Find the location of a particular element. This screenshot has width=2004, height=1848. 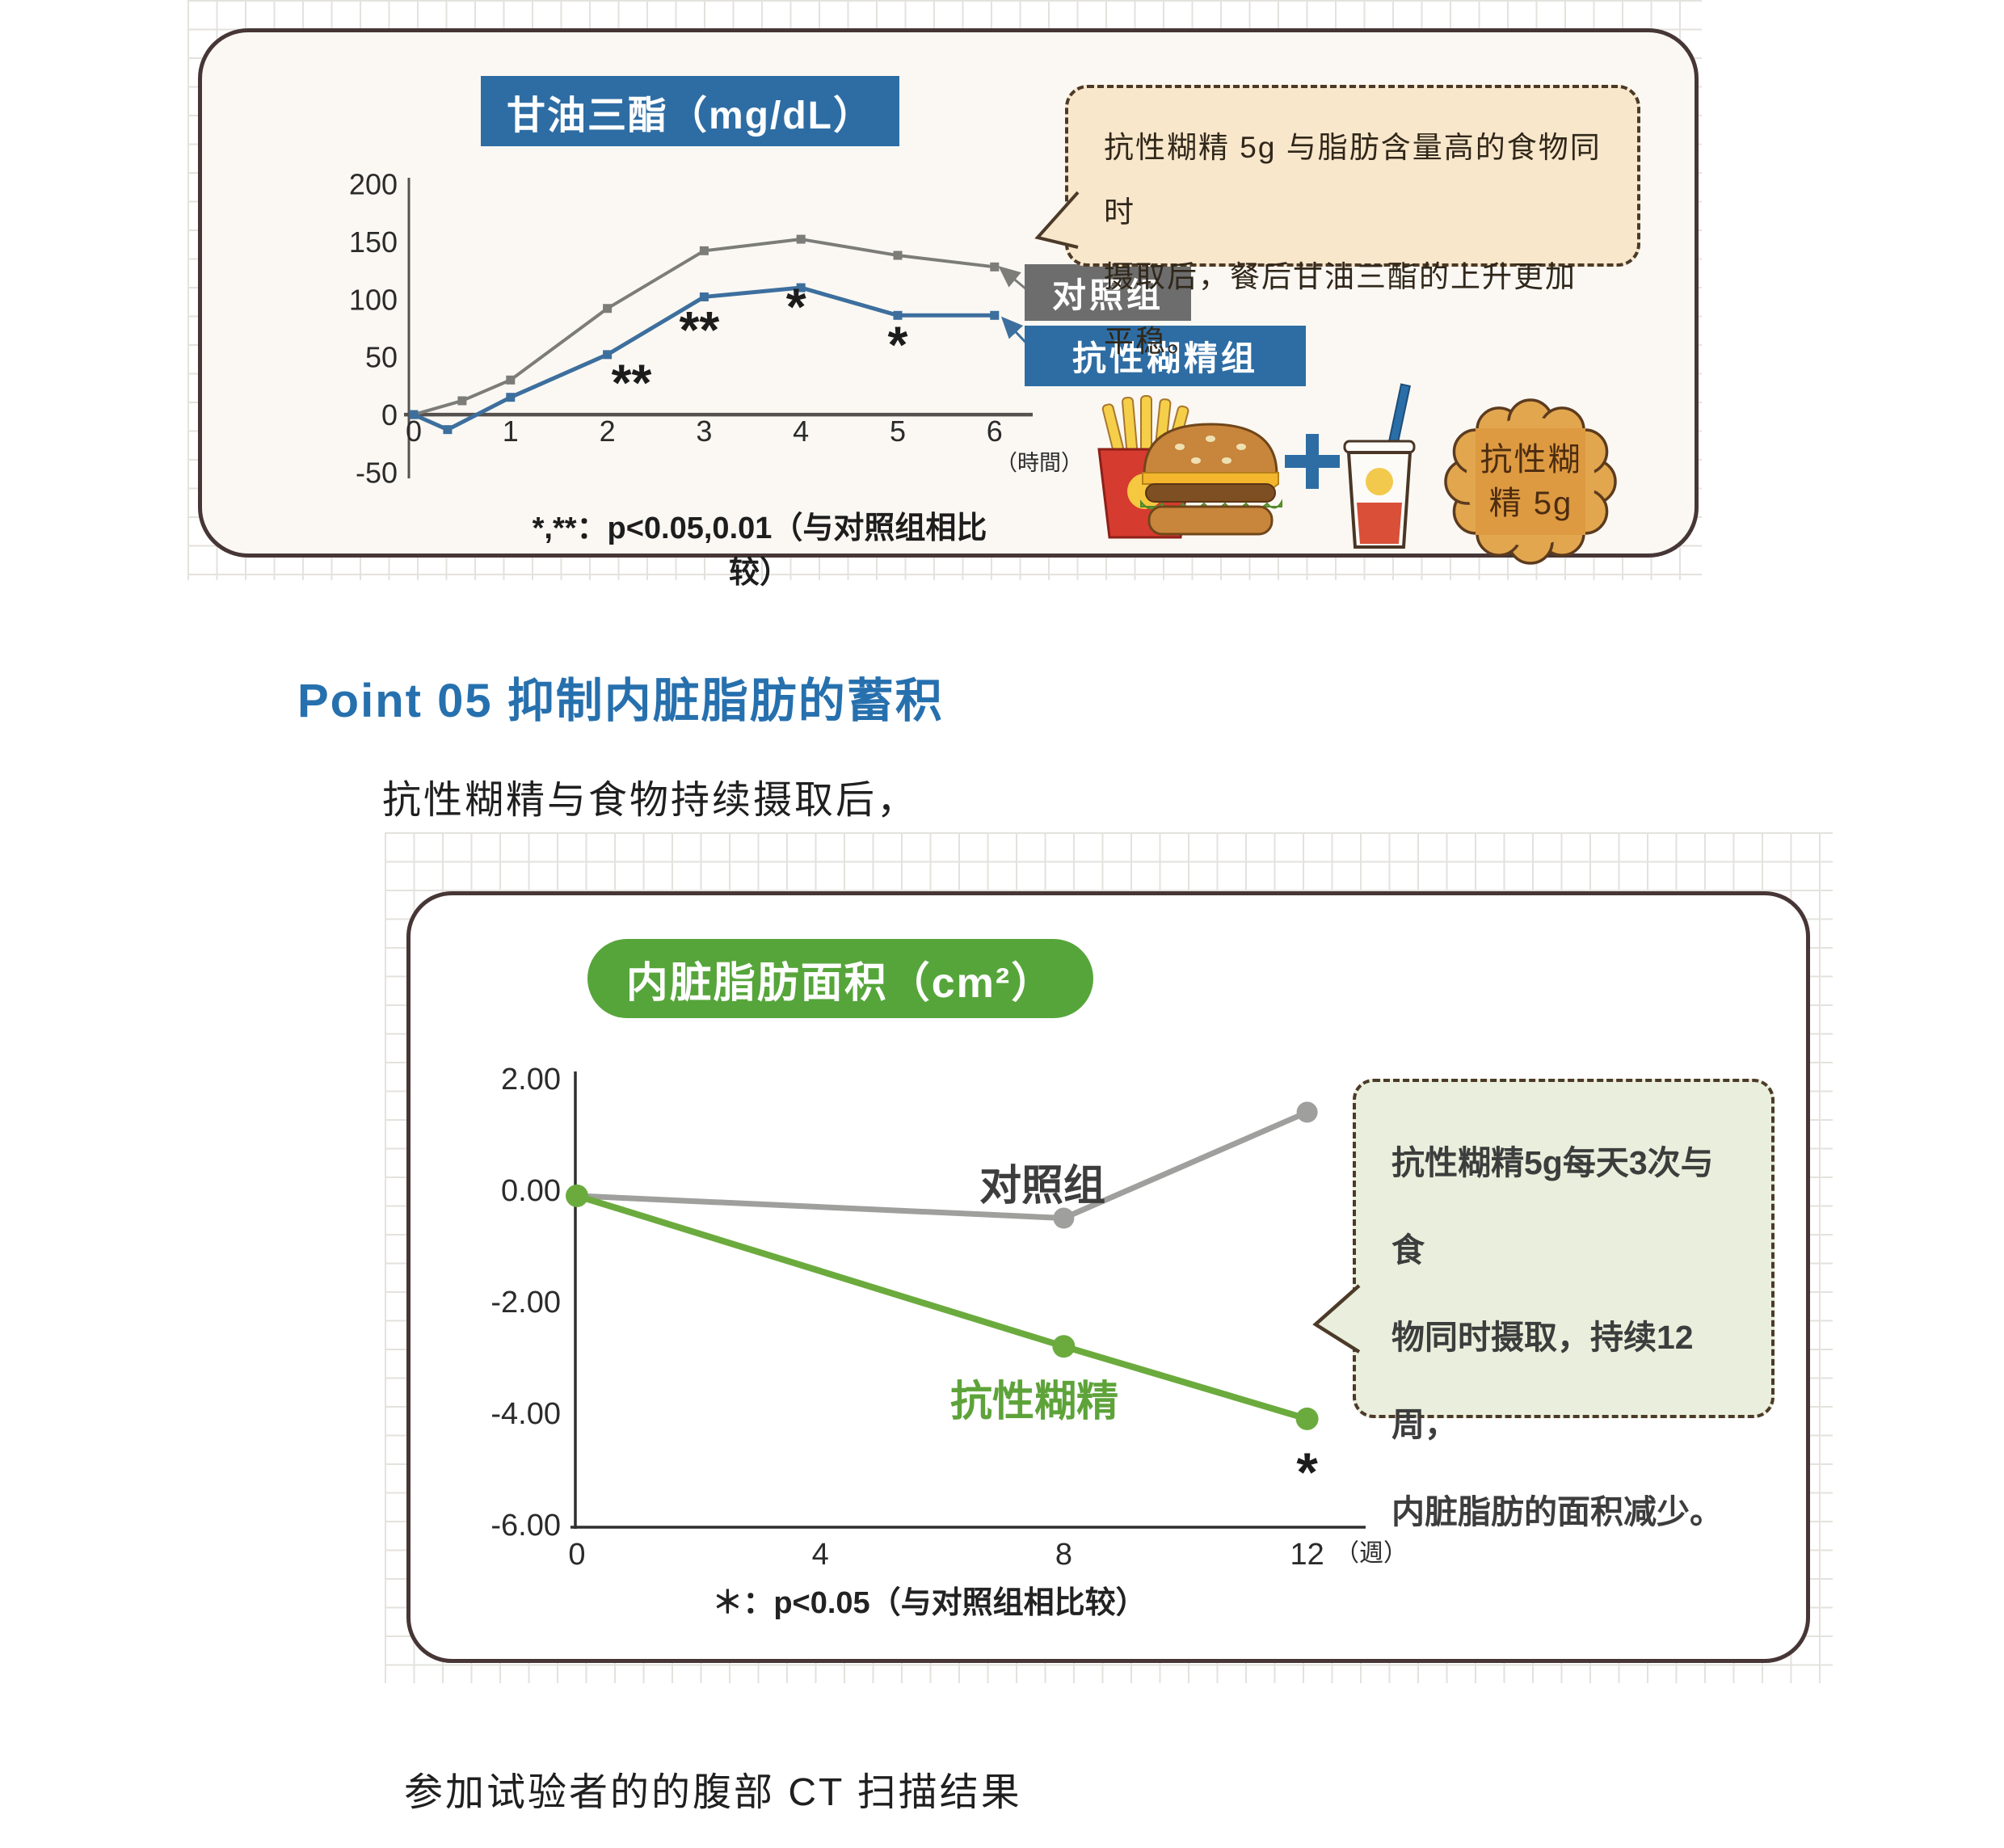

triglyceride-callout-bubble: 抗性糊精 5g 与脂肪含量高的食物同时 摄取后，餐后甘油三酯的上升更加平稳。 is located at coordinates (1352, 221).